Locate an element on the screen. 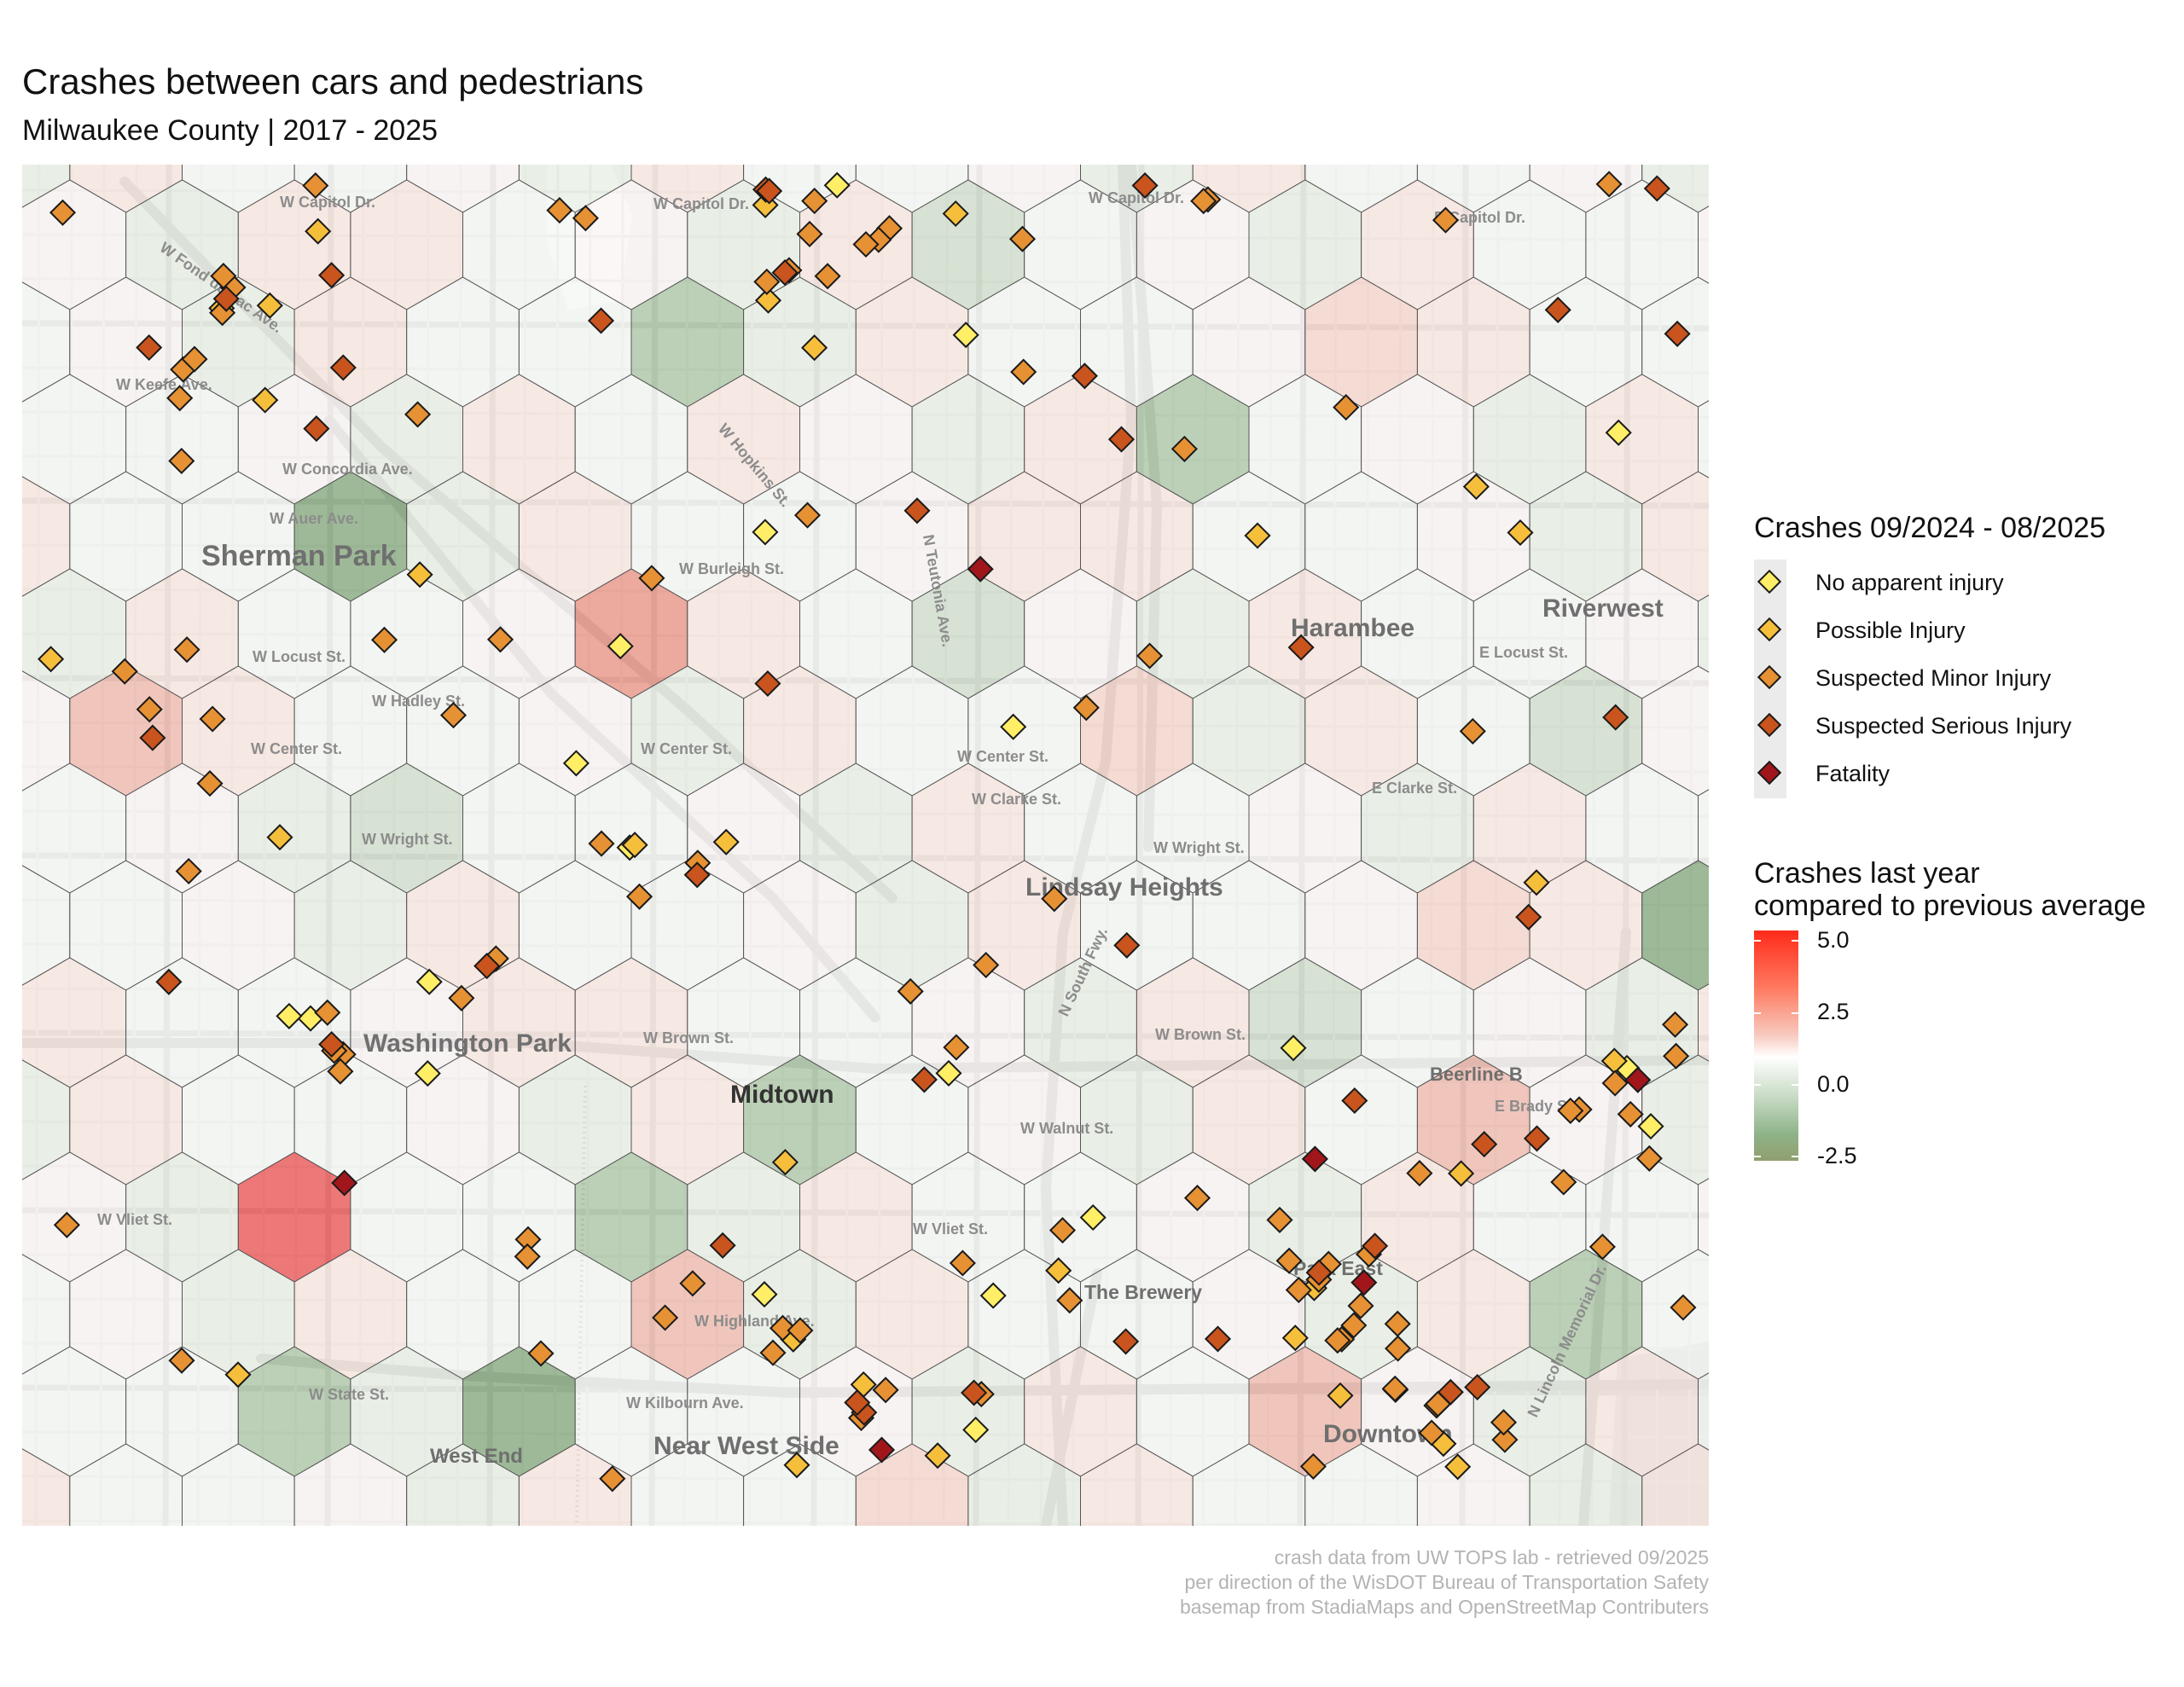 The height and width of the screenshot is (1687, 2184). legend-item-fatality: Fatality is located at coordinates (1822, 774).